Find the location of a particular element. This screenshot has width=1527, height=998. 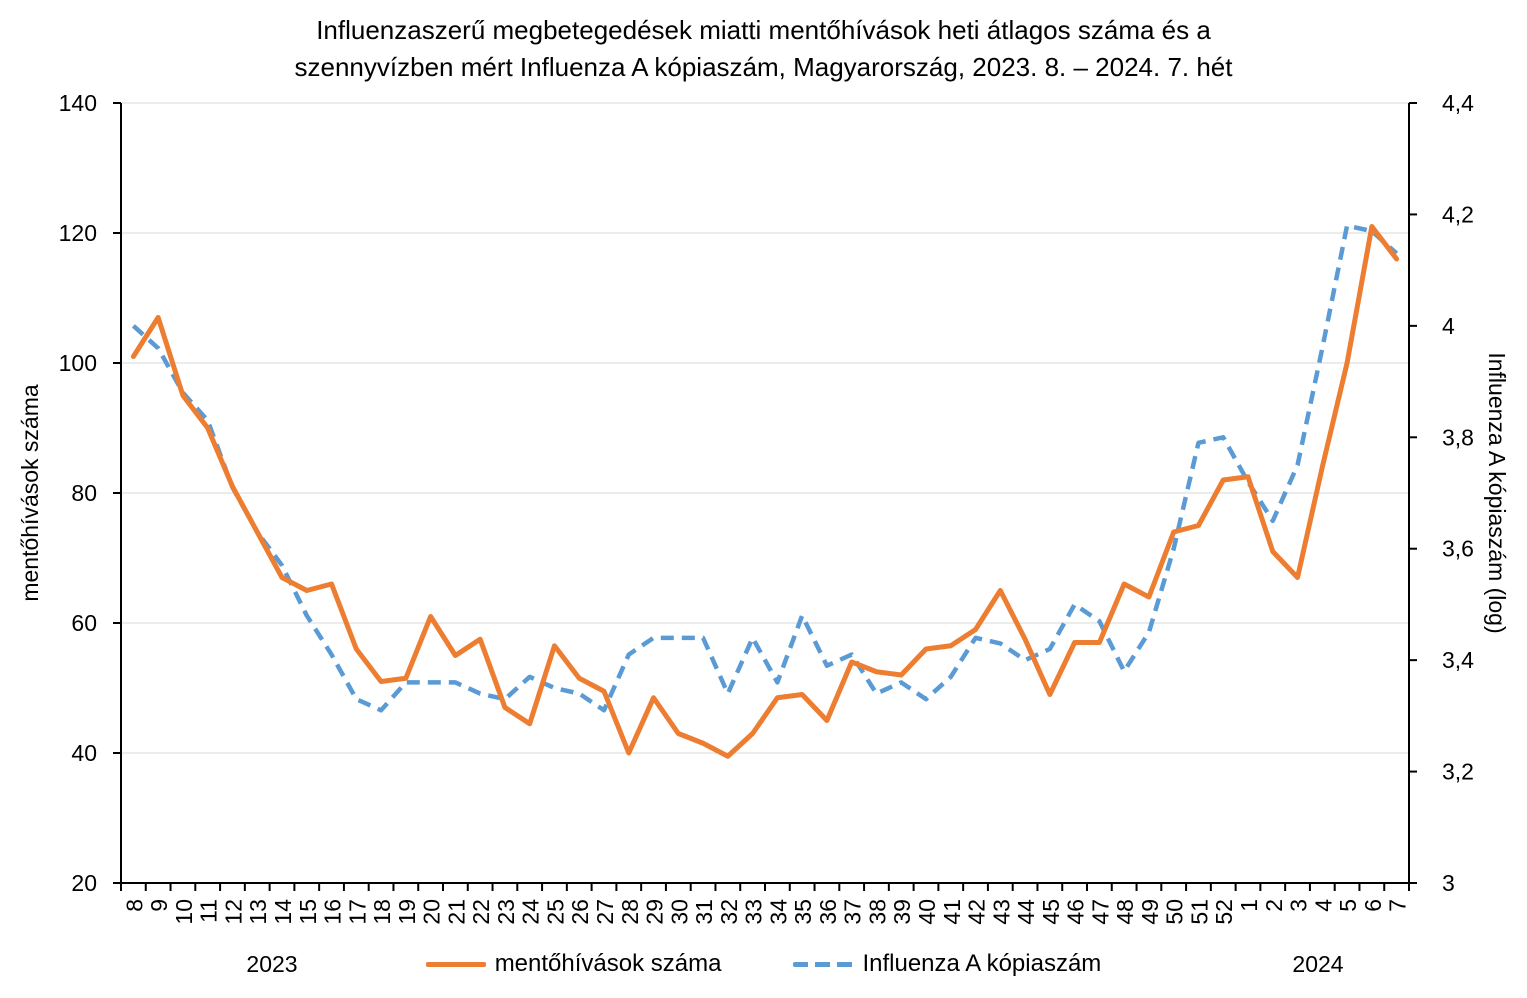

x-tick-label: 18 is located at coordinates (382, 912).